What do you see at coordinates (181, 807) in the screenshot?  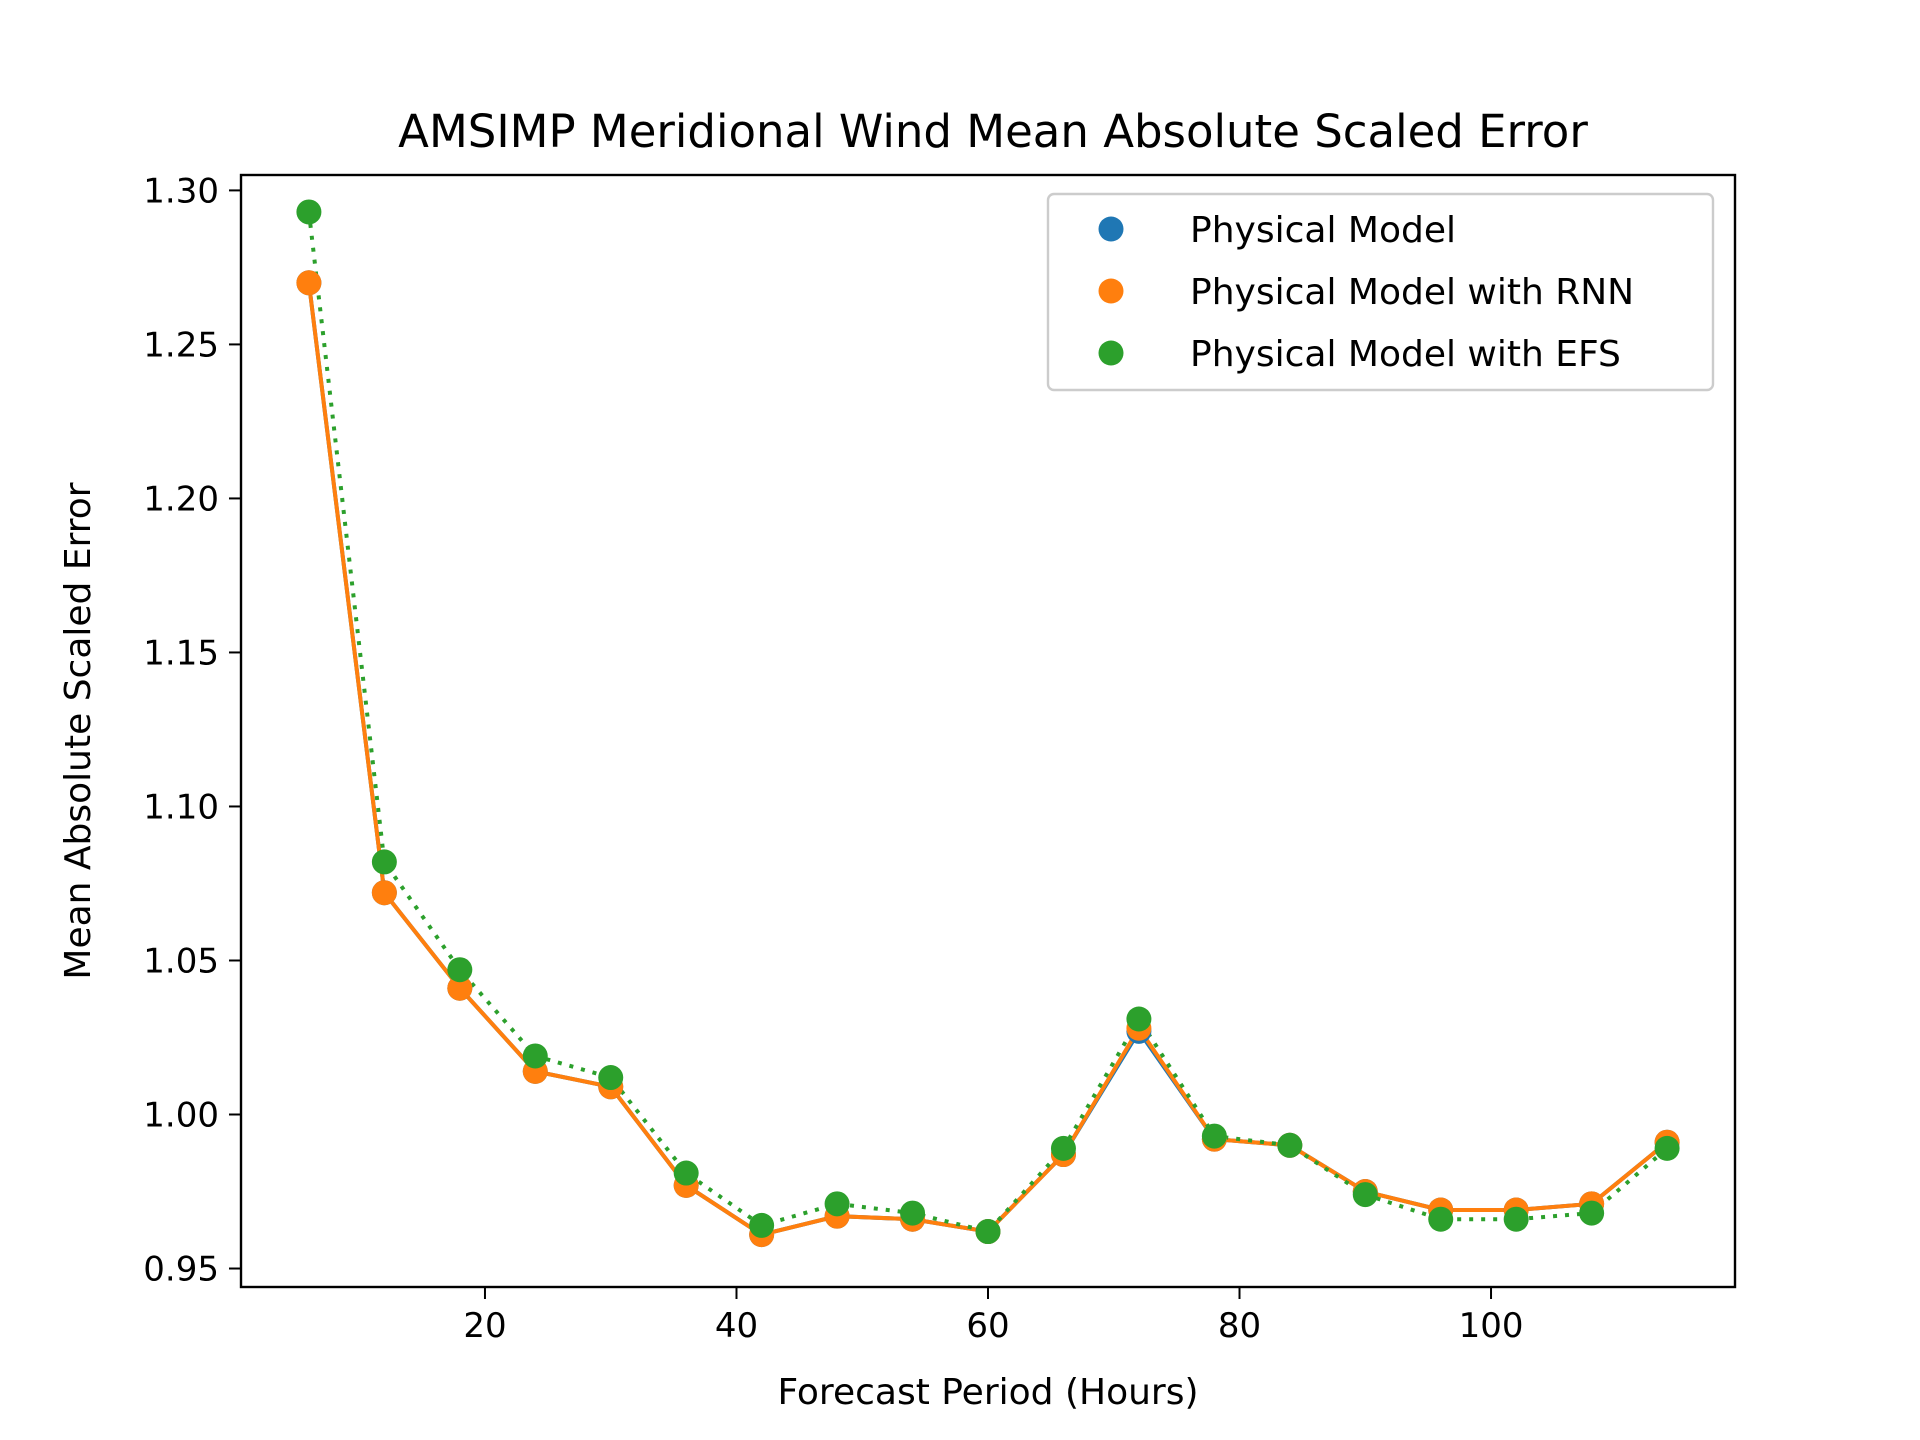 I see `y-tick-label: 1.10` at bounding box center [181, 807].